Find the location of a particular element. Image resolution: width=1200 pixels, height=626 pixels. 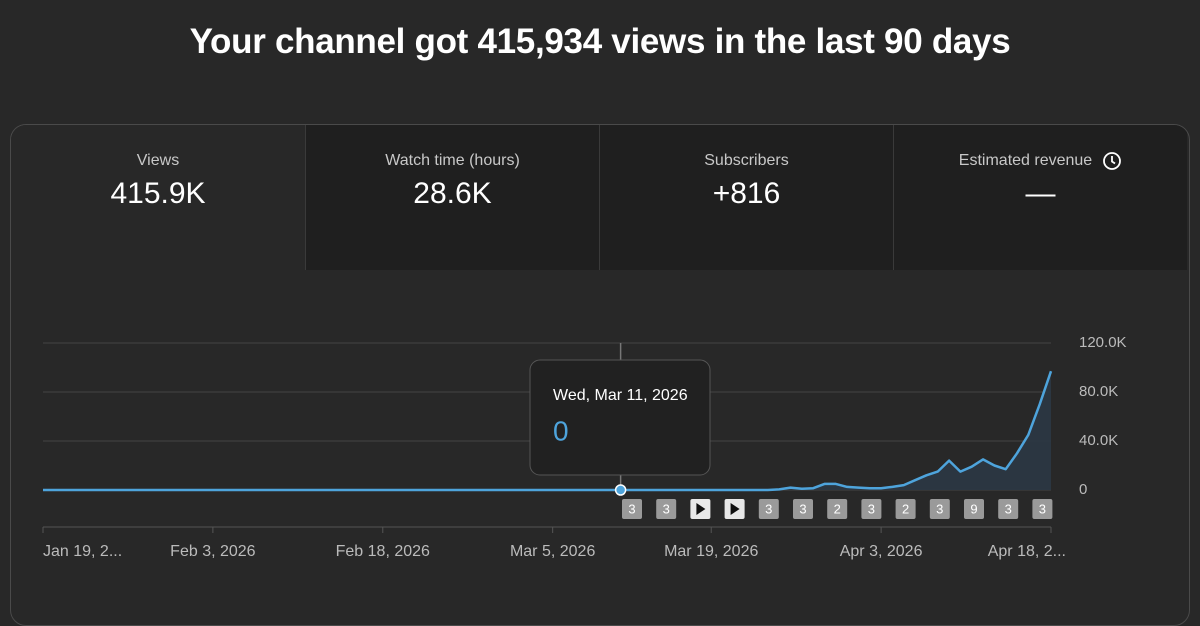

clock-icon is located at coordinates (1112, 161).